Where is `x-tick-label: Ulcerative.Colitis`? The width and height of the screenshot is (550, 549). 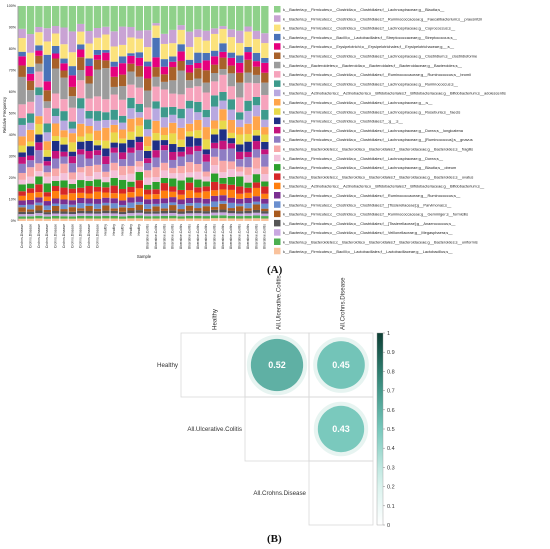
x-tick-label: Ulcerative.Colitis is located at coordinates (223, 237).